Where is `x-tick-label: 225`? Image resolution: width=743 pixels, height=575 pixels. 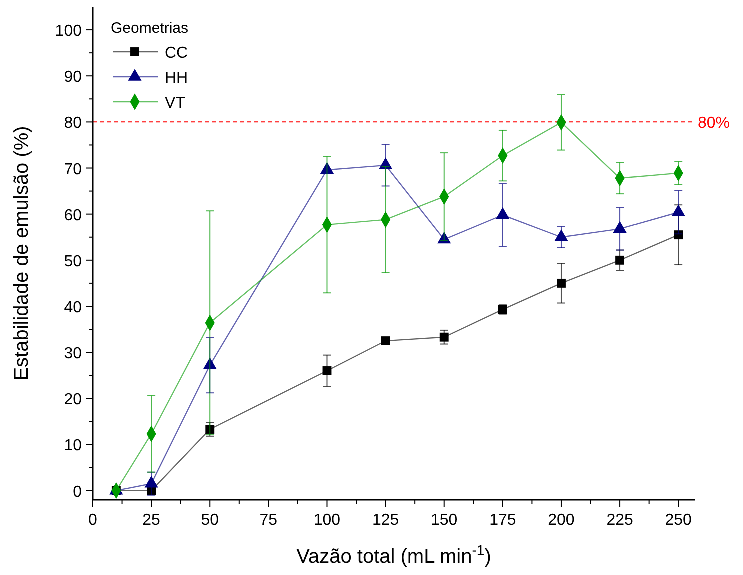
x-tick-label: 225 is located at coordinates (620, 520).